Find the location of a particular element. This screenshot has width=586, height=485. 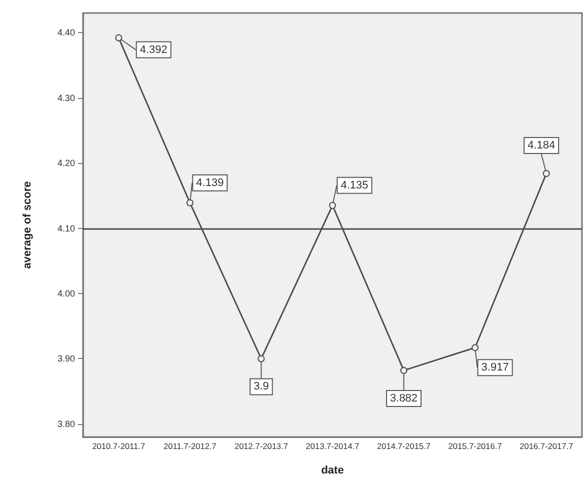

x-tick-label: 2010.7-2011.7 is located at coordinates (119, 446).